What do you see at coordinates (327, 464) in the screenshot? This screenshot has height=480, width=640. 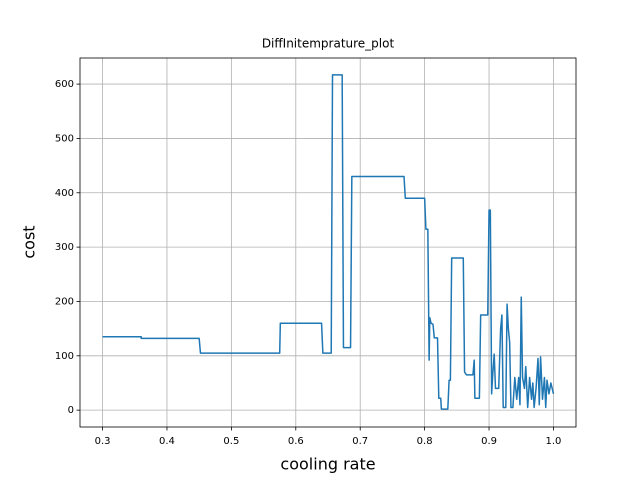 I see `x-axis-label: cooling rate` at bounding box center [327, 464].